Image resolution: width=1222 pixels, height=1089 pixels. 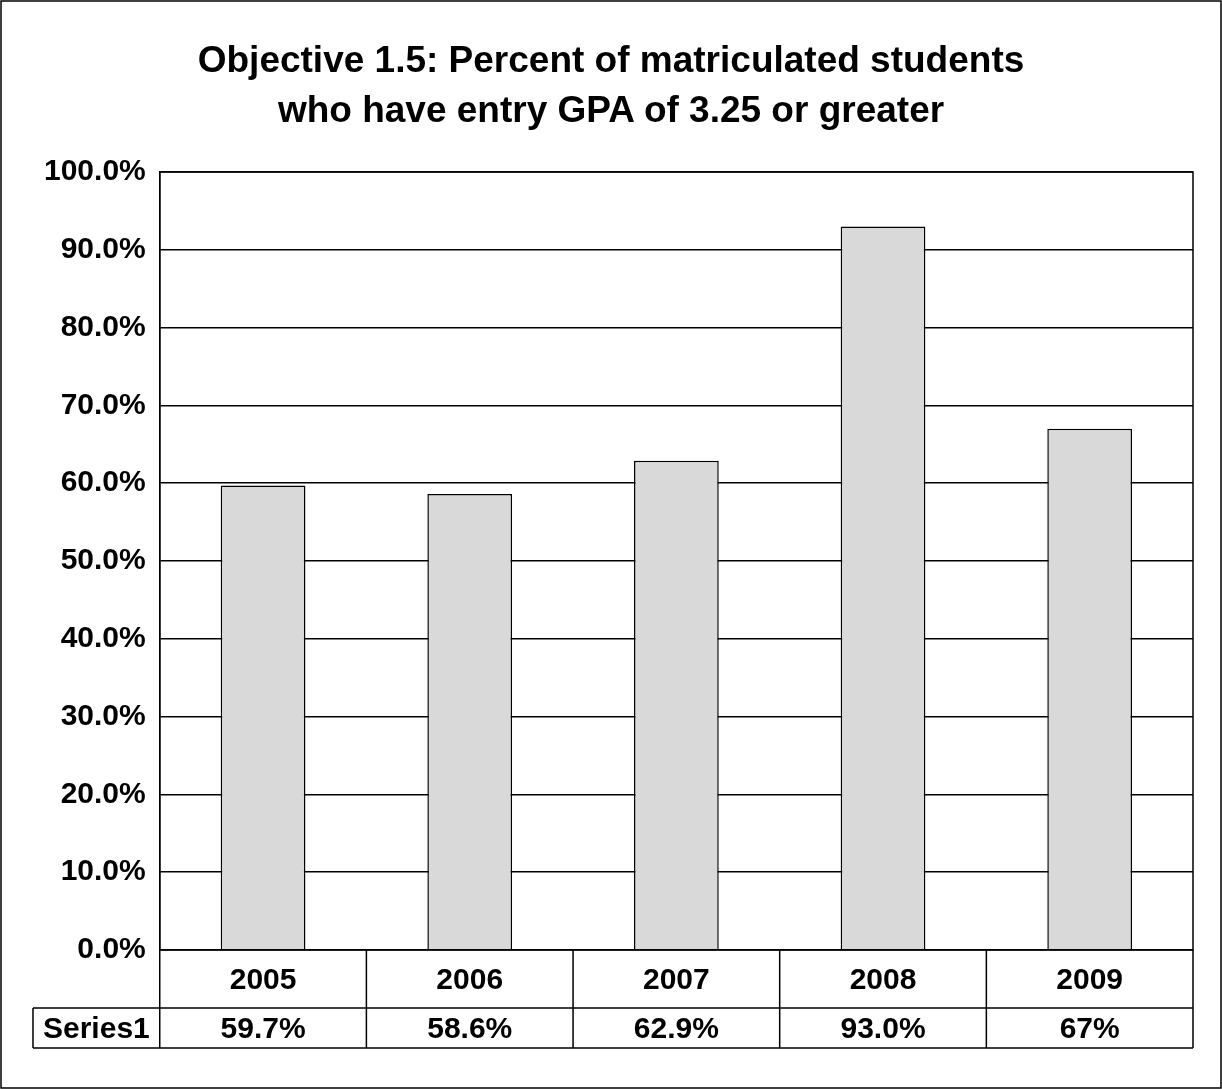 I want to click on chart-title: Objective 1.5: Percent of matriculated students who have entry GPA of 3.25 or greater, so click(x=611, y=85).